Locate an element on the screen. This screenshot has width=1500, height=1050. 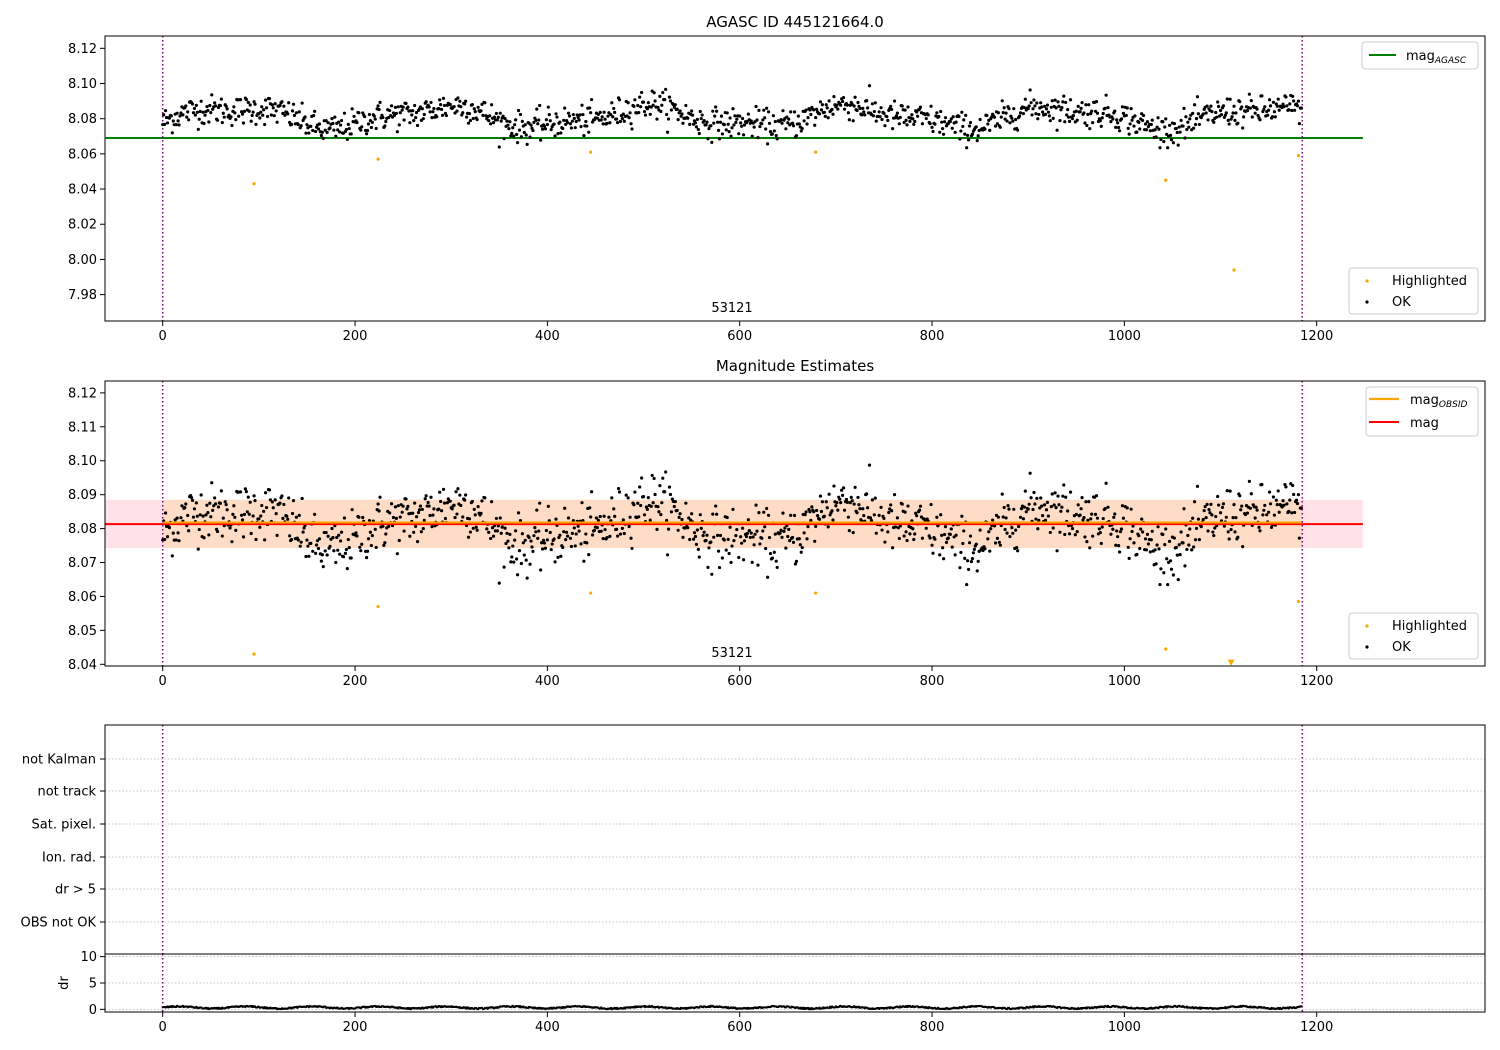
legend-label: mag is located at coordinates (1424, 423).